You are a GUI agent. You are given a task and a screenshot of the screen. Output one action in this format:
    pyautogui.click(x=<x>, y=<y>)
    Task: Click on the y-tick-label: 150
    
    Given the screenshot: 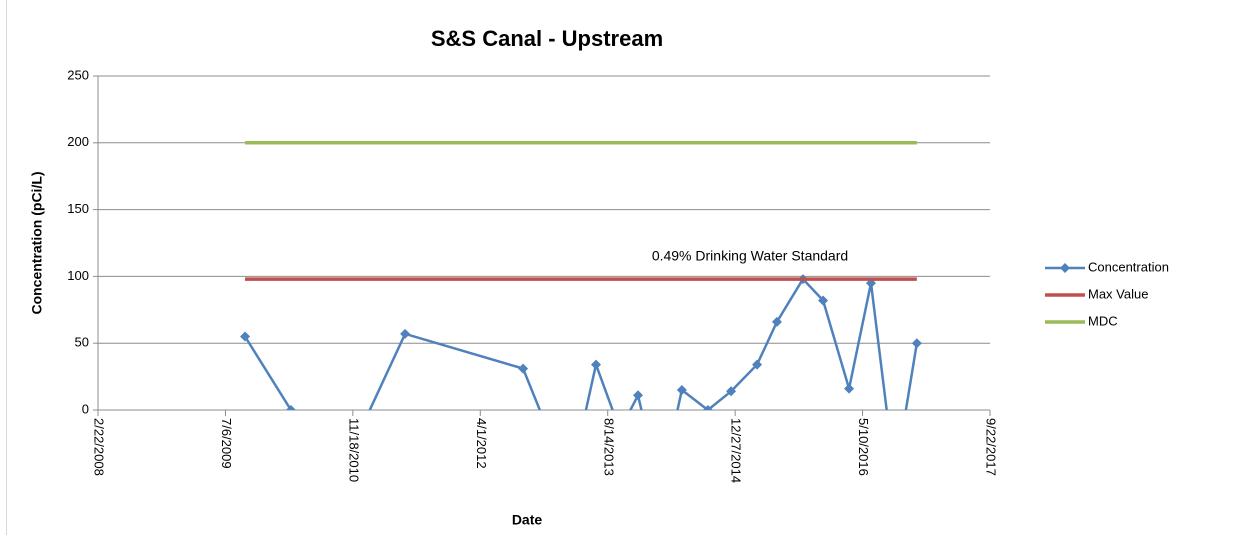 What is the action you would take?
    pyautogui.click(x=78, y=208)
    